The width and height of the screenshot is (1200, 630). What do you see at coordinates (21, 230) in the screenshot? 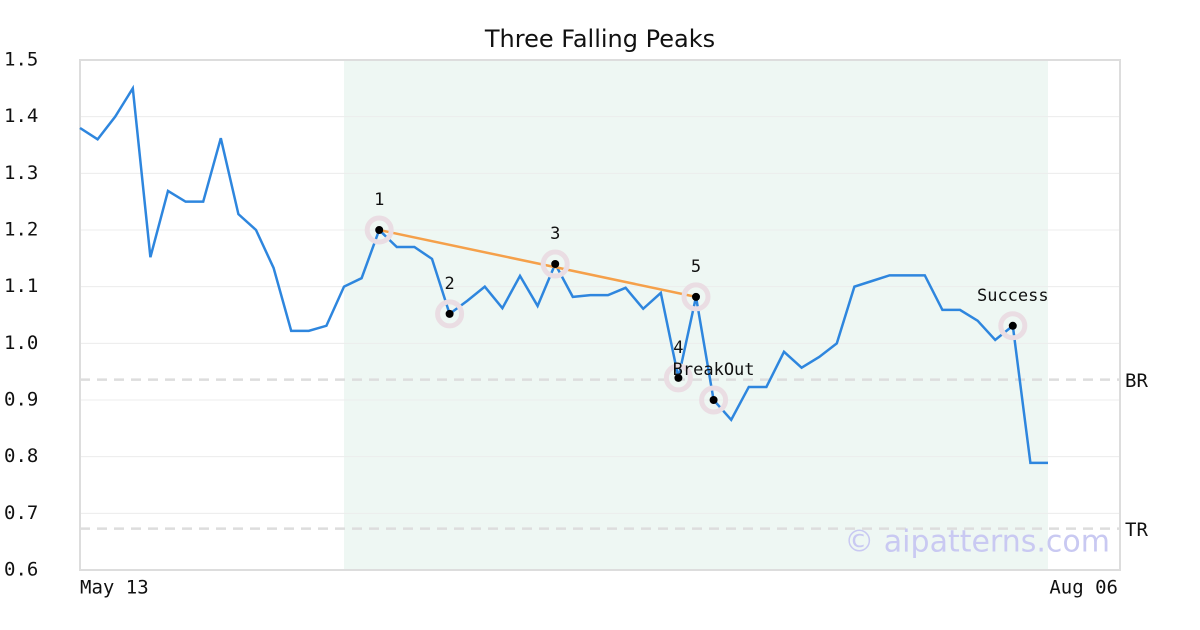
I see `y-tick-label: 1.2` at bounding box center [21, 230].